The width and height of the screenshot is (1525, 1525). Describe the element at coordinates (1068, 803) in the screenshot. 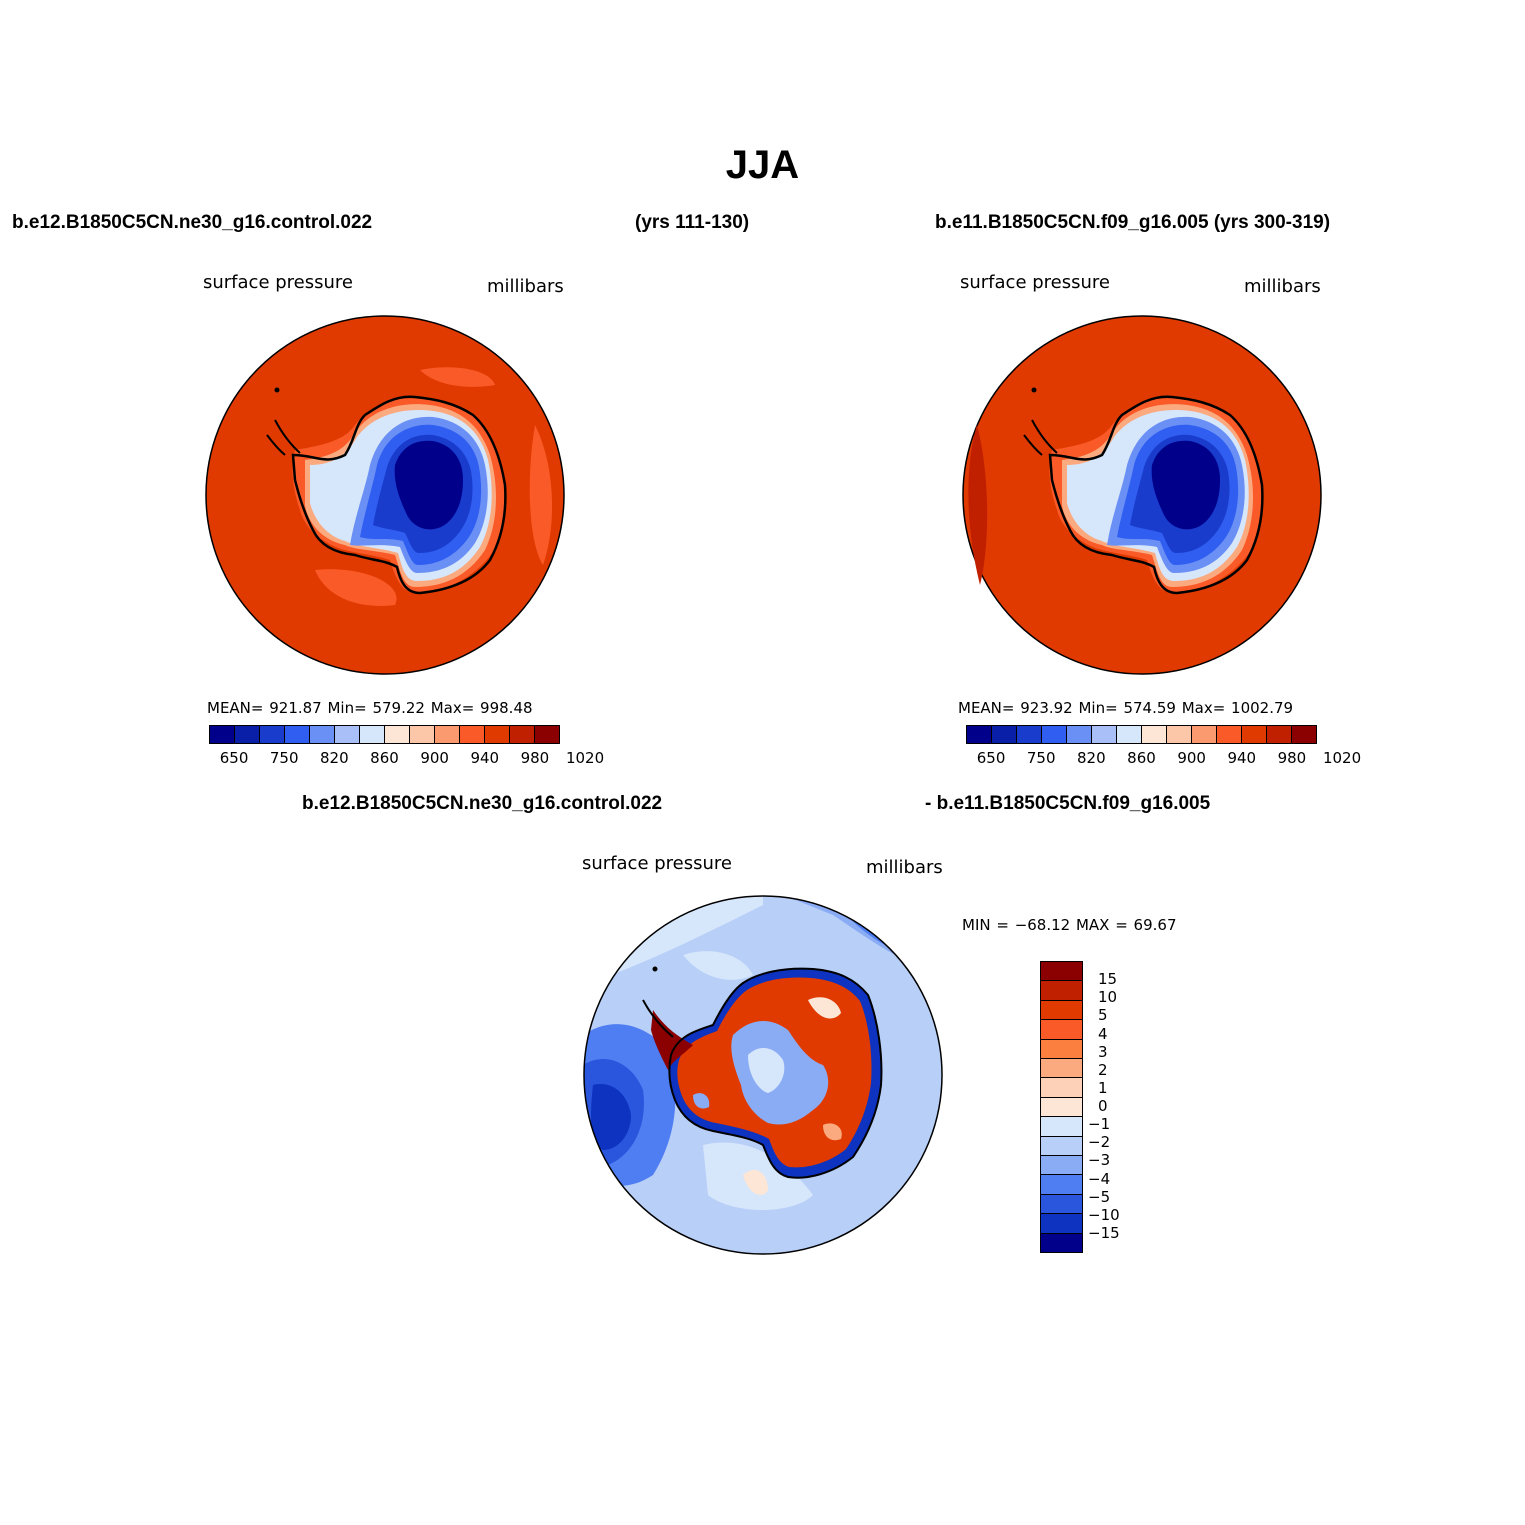

I see `diff-case-b-label: - b.e11.B1850C5CN.f09_g16.005` at that location.